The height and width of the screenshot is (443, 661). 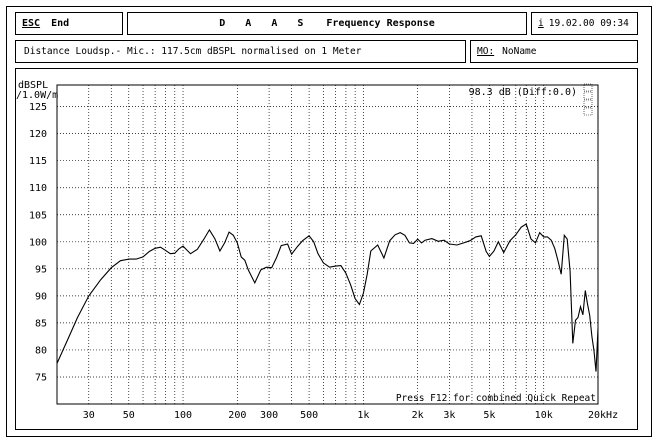 I want to click on x-tick-labels: 30 50 100 200 300 500 1k 2k 3k 5k 10k 20kHz, so click(x=350, y=415).